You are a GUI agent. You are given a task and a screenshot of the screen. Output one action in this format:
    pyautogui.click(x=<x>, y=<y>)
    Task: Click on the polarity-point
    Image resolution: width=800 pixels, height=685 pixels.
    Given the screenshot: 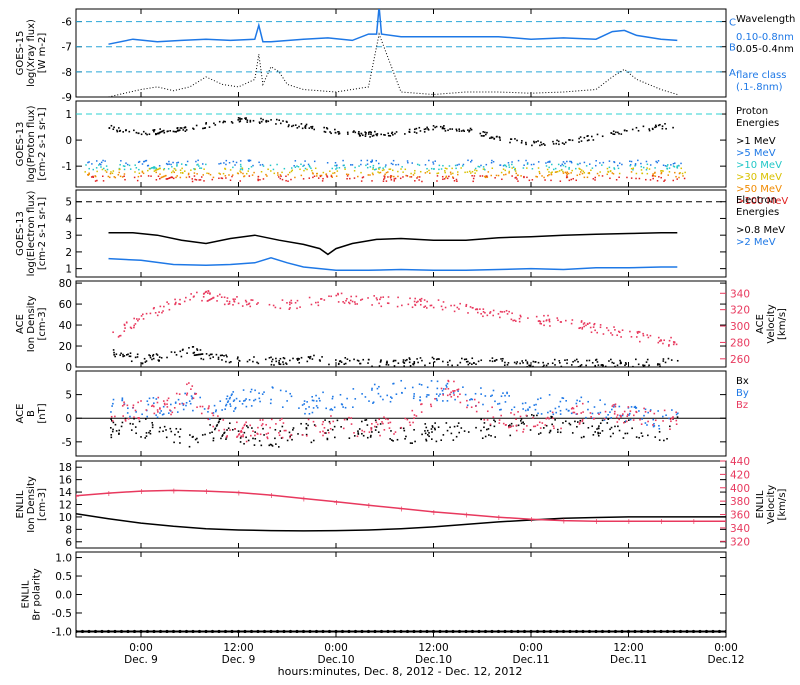 What is the action you would take?
    pyautogui.click(x=667, y=631)
    